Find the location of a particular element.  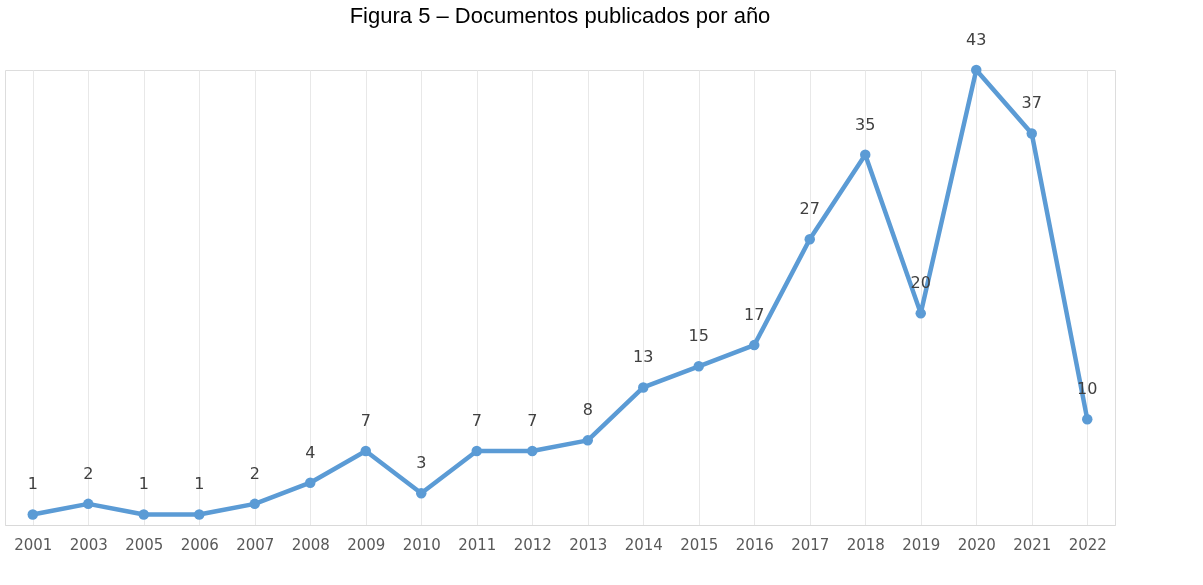

x-tick-label: 2020 is located at coordinates (976, 544).